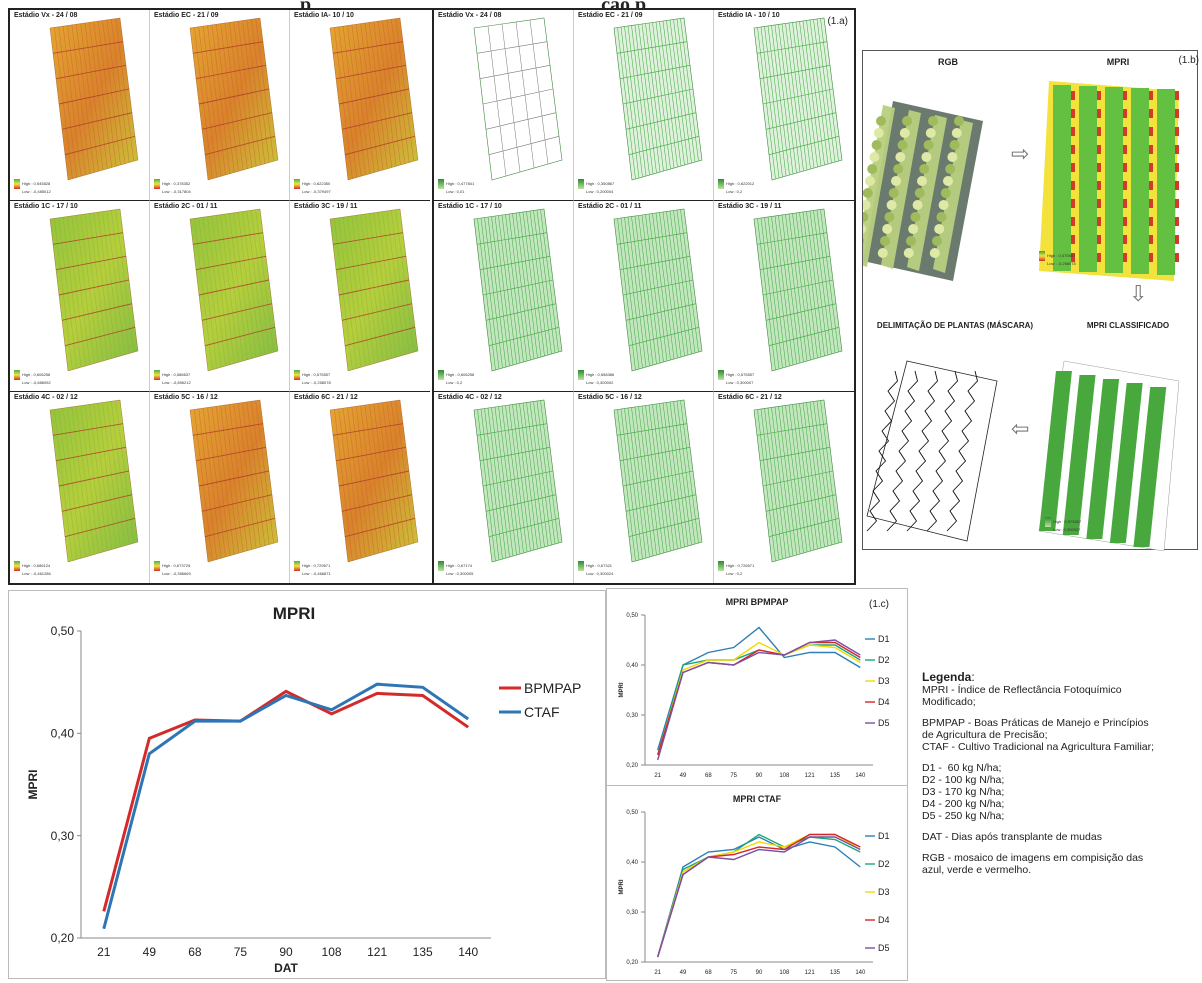  I want to click on mask-title: DELIMITAÇÃO DE PLANTAS (MÁSCARA), so click(955, 325).